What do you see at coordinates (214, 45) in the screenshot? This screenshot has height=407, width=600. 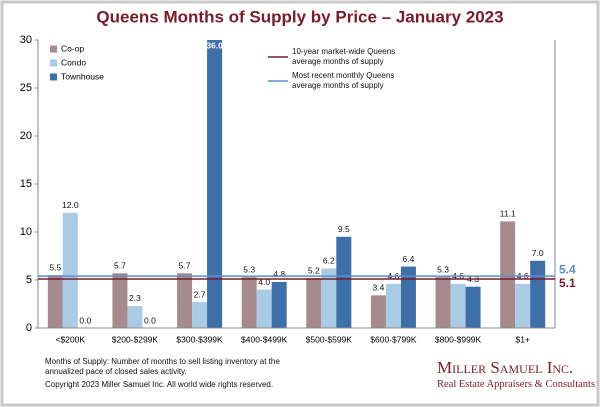 I see `value-label: 36.0` at bounding box center [214, 45].